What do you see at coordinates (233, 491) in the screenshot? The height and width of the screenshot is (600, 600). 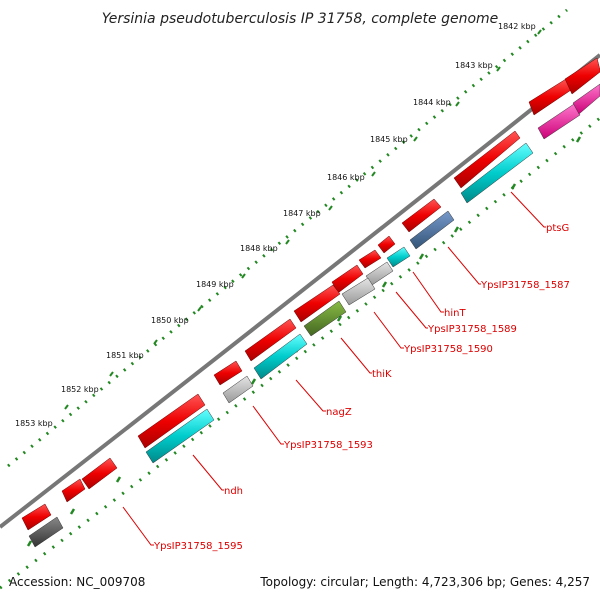 I see `gene-label: ndh` at bounding box center [233, 491].